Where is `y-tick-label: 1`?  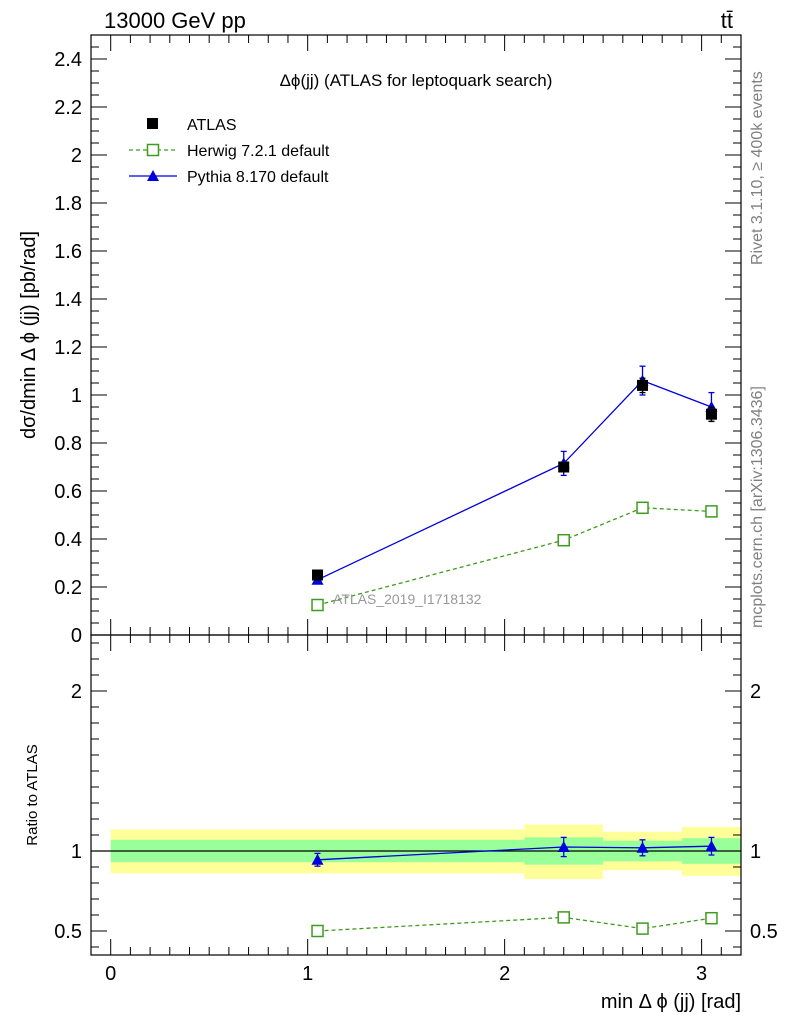
y-tick-label: 1 is located at coordinates (76, 396).